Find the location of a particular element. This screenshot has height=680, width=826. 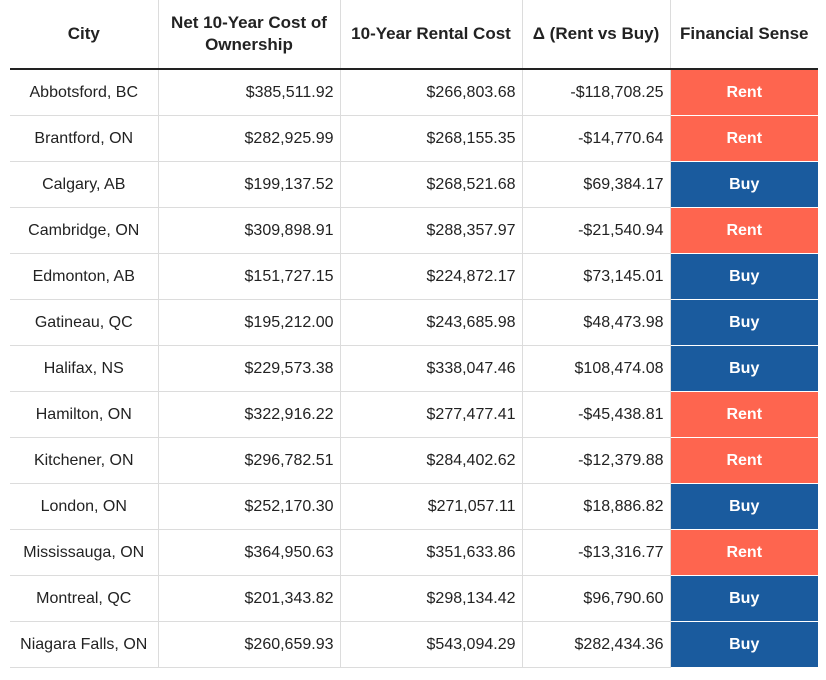

column-header-city: City is located at coordinates (84, 35).